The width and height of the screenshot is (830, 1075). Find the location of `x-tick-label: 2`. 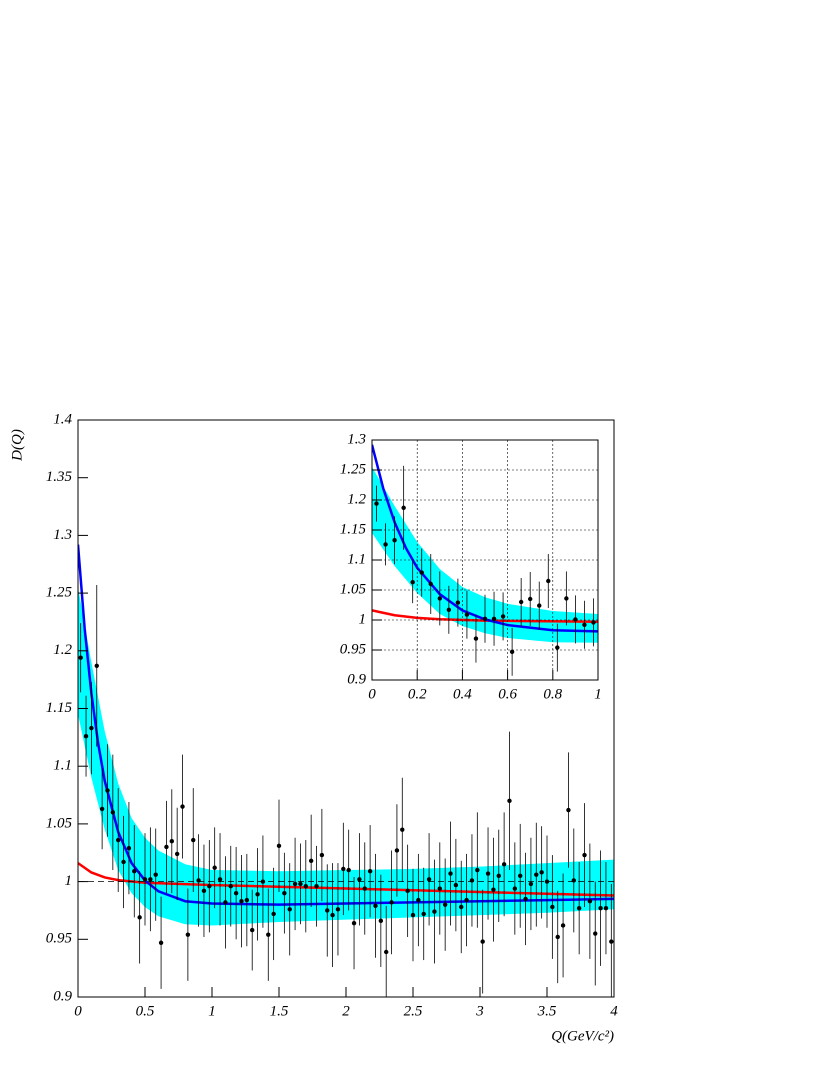

x-tick-label: 2 is located at coordinates (346, 1011).